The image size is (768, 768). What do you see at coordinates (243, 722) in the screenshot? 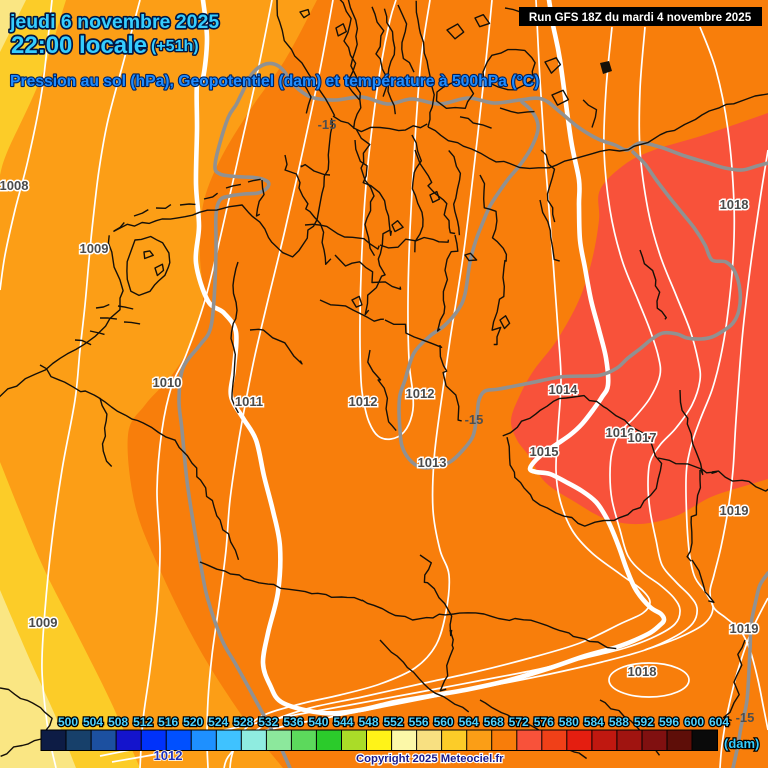
I see `svg-text: 528` at bounding box center [243, 722].